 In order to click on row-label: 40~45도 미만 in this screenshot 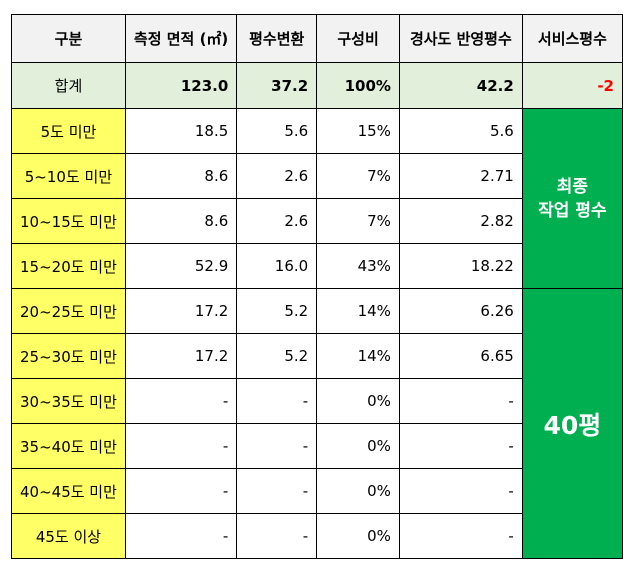, I will do `click(68, 491)`.